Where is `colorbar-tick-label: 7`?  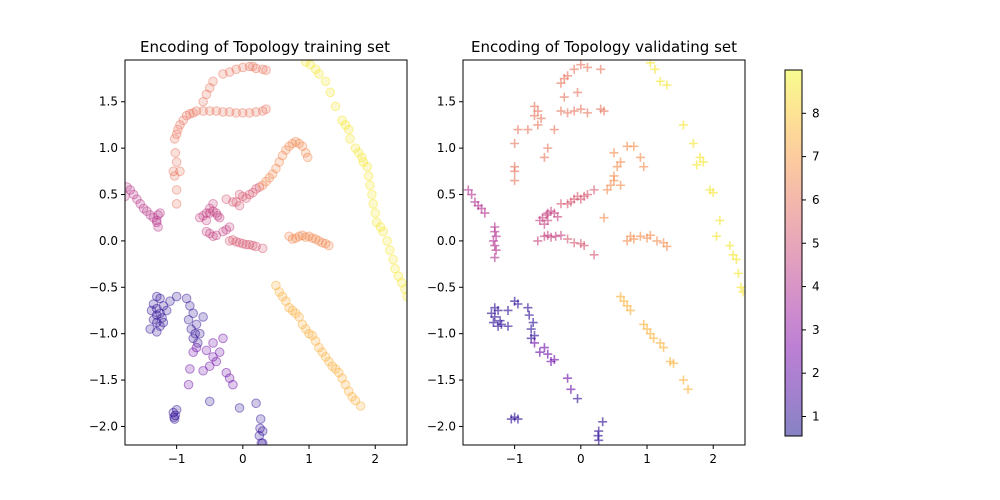 colorbar-tick-label: 7 is located at coordinates (816, 157).